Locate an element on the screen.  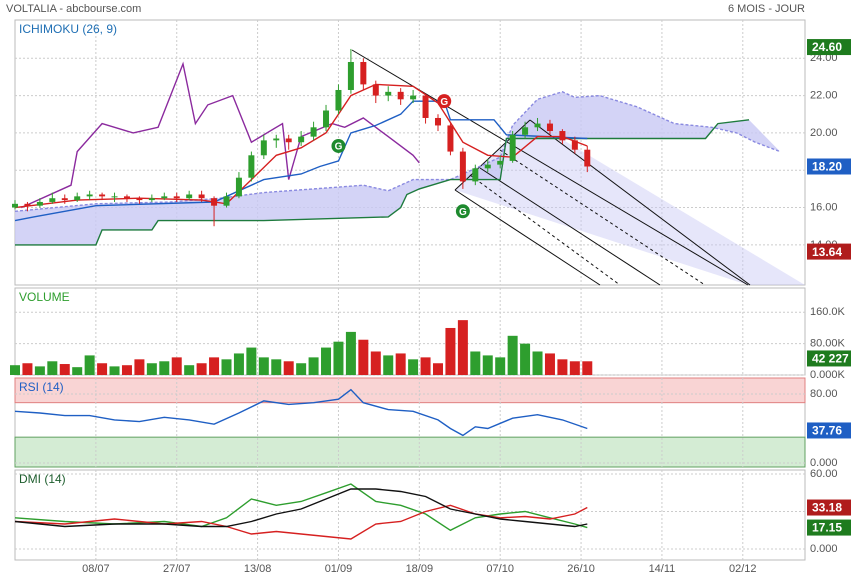
y-tick-label: 16.00 is located at coordinates (824, 207).